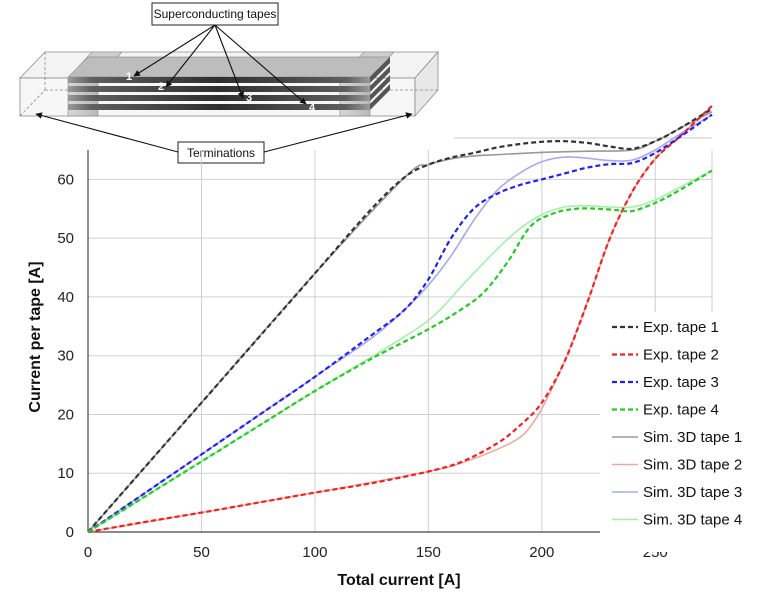  I want to click on callout-label-terminations: Terminations, so click(221, 153).